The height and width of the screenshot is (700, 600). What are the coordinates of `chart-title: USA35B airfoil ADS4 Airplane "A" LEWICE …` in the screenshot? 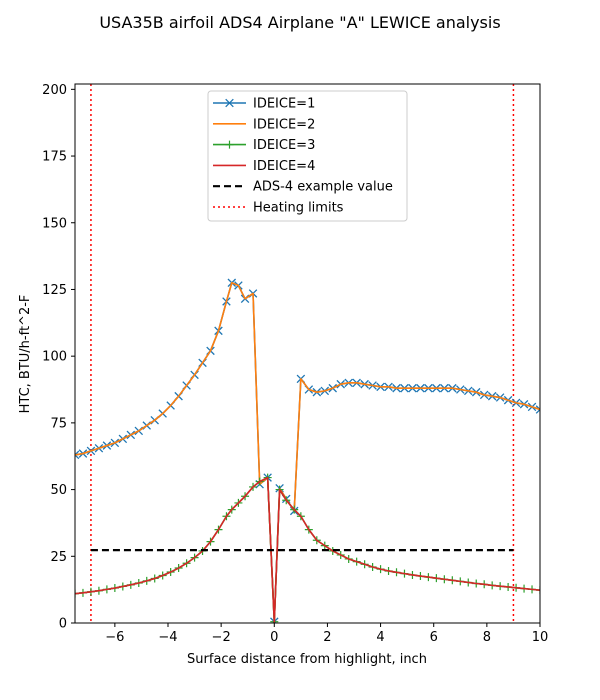 It's located at (299, 22).